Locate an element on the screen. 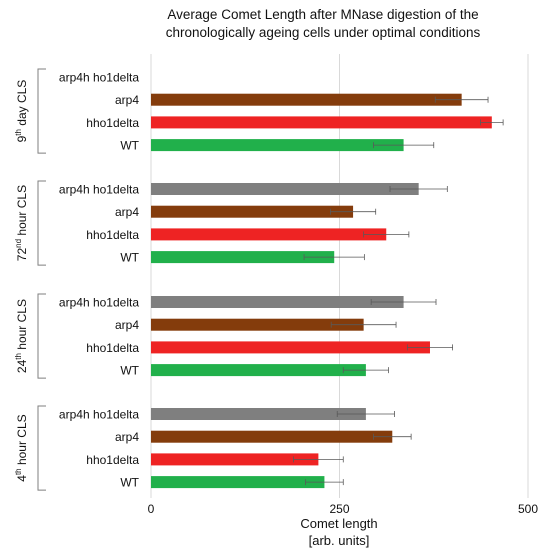  group-label-number: 24 is located at coordinates (22, 366).